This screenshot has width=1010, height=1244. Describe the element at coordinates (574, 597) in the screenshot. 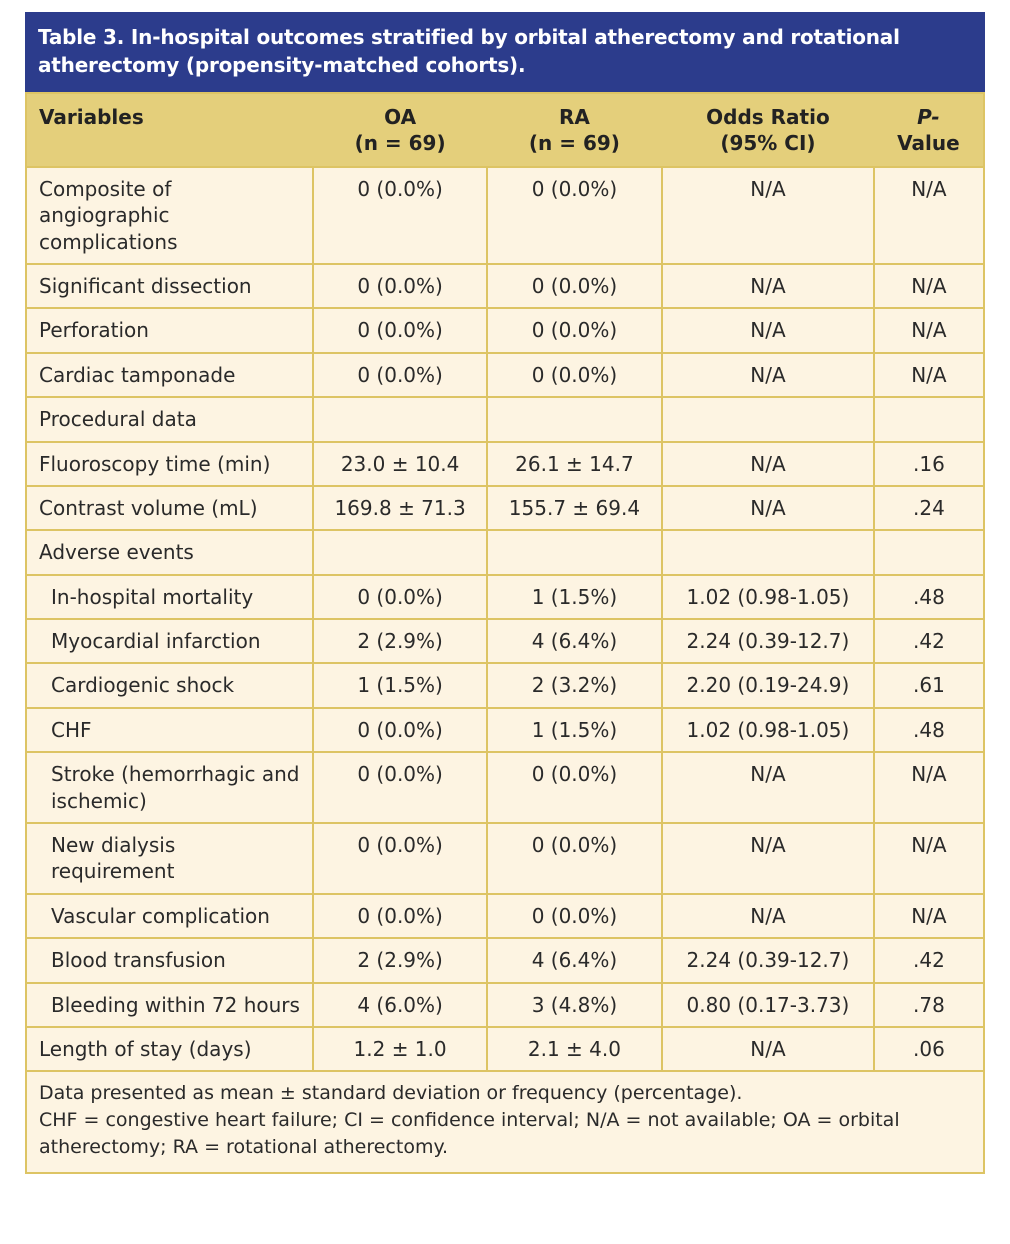

I see `ra-value: 1 (1.5%)` at that location.